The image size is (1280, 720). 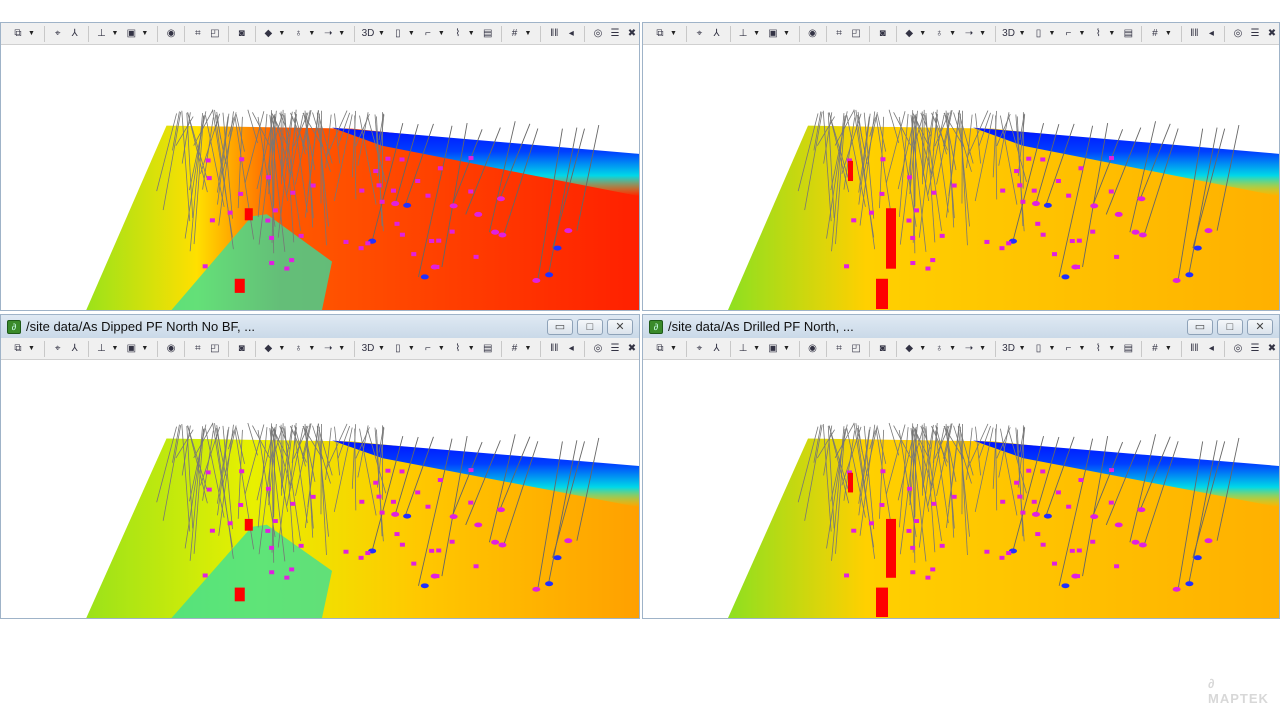 What do you see at coordinates (590, 326) in the screenshot?
I see `maximize-button: □` at bounding box center [590, 326].